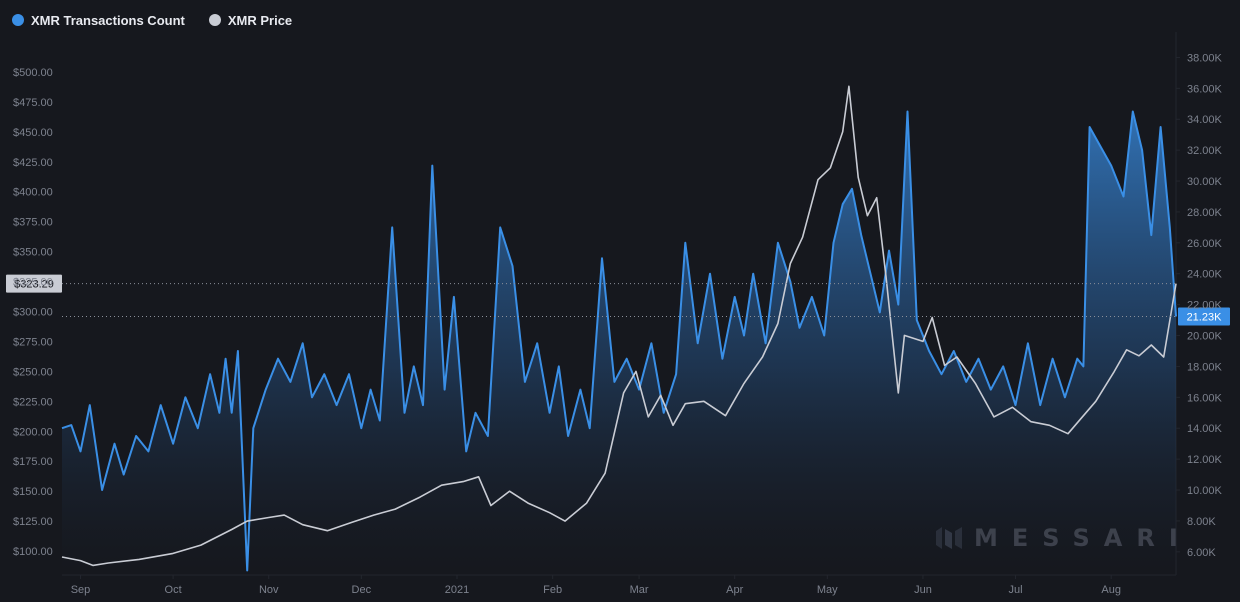  Describe the element at coordinates (1205, 182) in the screenshot. I see `right-axis-tick-label: 30.00K` at that location.